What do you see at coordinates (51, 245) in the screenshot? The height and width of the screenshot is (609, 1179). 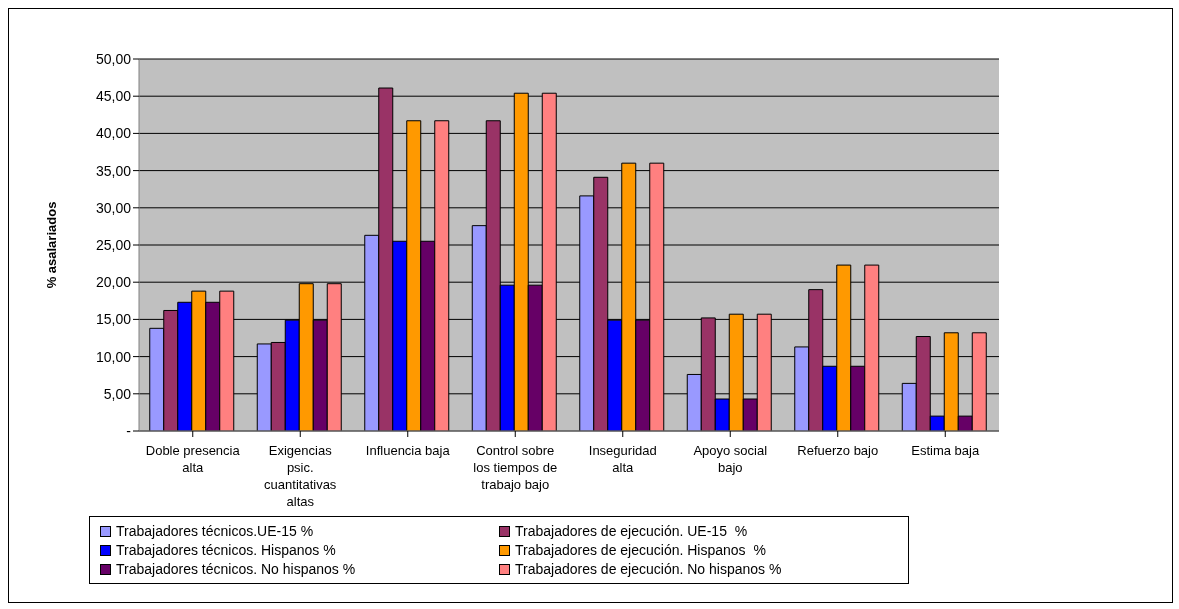 I see `y-axis-title: % asalariados` at bounding box center [51, 245].